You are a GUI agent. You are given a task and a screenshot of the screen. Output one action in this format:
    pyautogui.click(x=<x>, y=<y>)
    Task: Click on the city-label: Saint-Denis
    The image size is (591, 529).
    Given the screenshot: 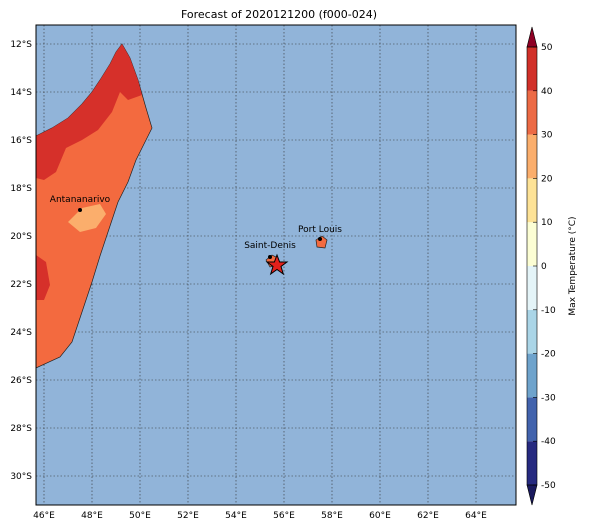 What is the action you would take?
    pyautogui.click(x=270, y=246)
    